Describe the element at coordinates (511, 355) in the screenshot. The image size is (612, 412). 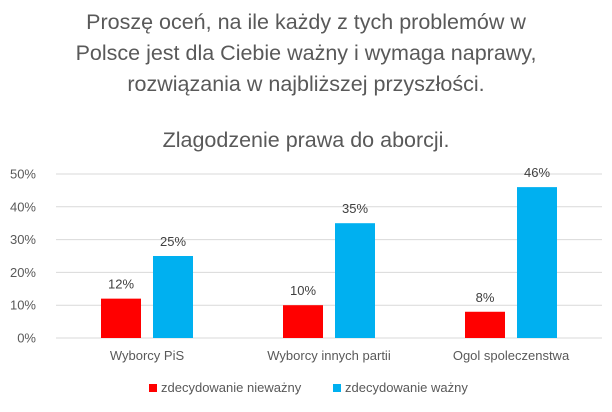
I see `x-category-label: Ogol spoleczenstwa` at that location.